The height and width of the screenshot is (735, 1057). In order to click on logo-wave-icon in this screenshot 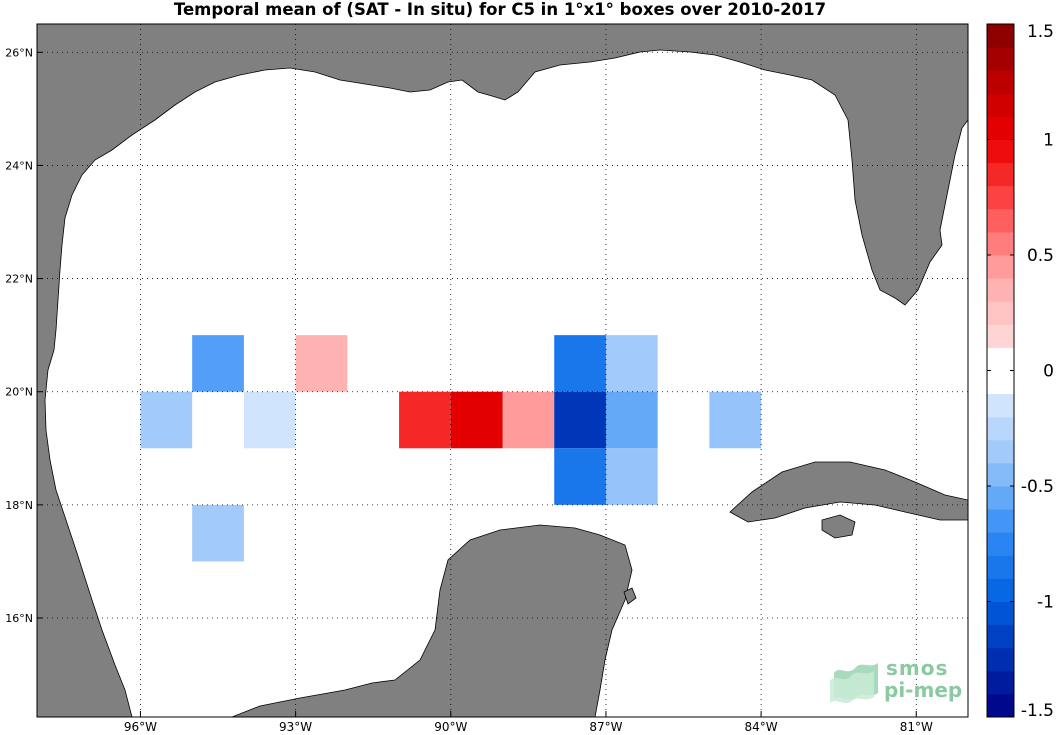, I will do `click(854, 683)`.